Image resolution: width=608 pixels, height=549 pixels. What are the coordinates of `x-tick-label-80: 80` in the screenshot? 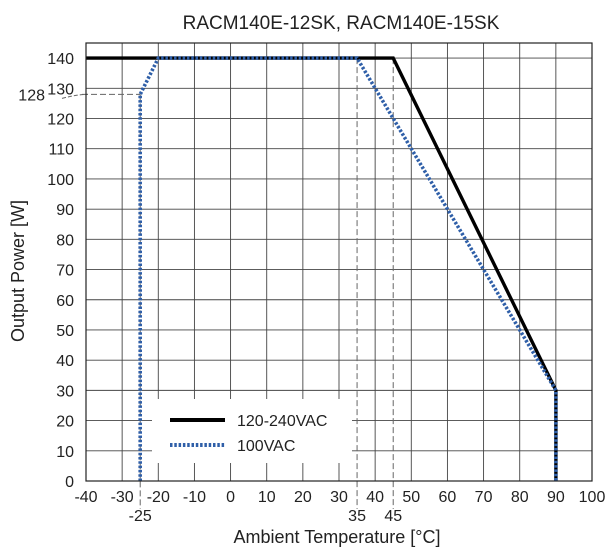 It's located at (520, 497).